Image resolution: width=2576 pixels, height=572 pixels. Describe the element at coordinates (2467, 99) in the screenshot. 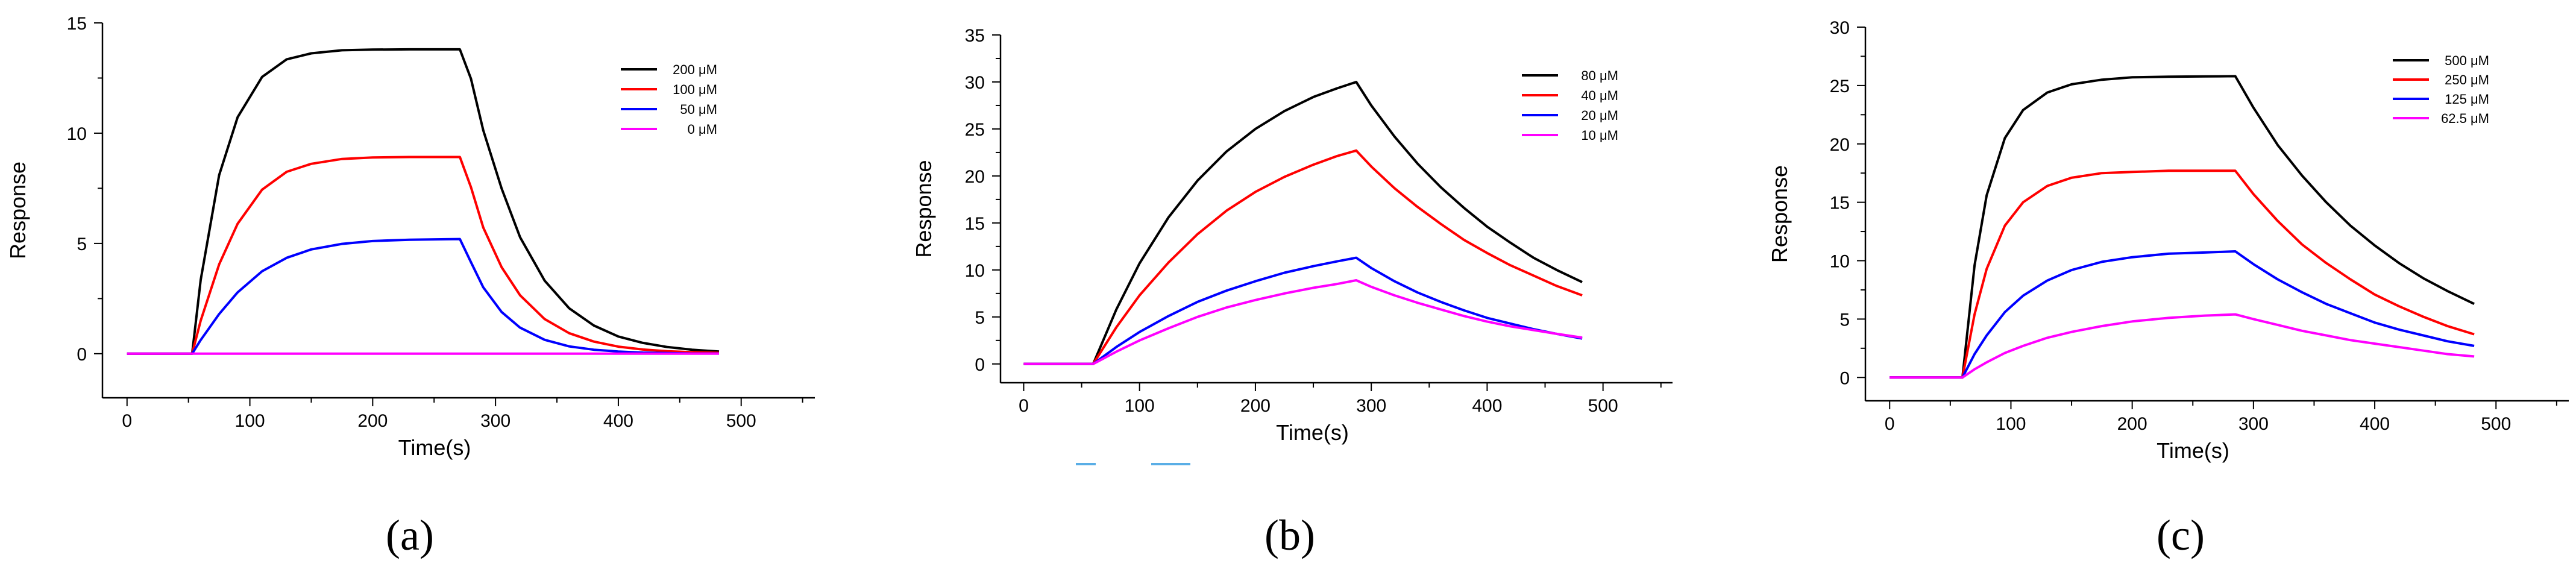

I see `legend-label: 125 μM` at that location.